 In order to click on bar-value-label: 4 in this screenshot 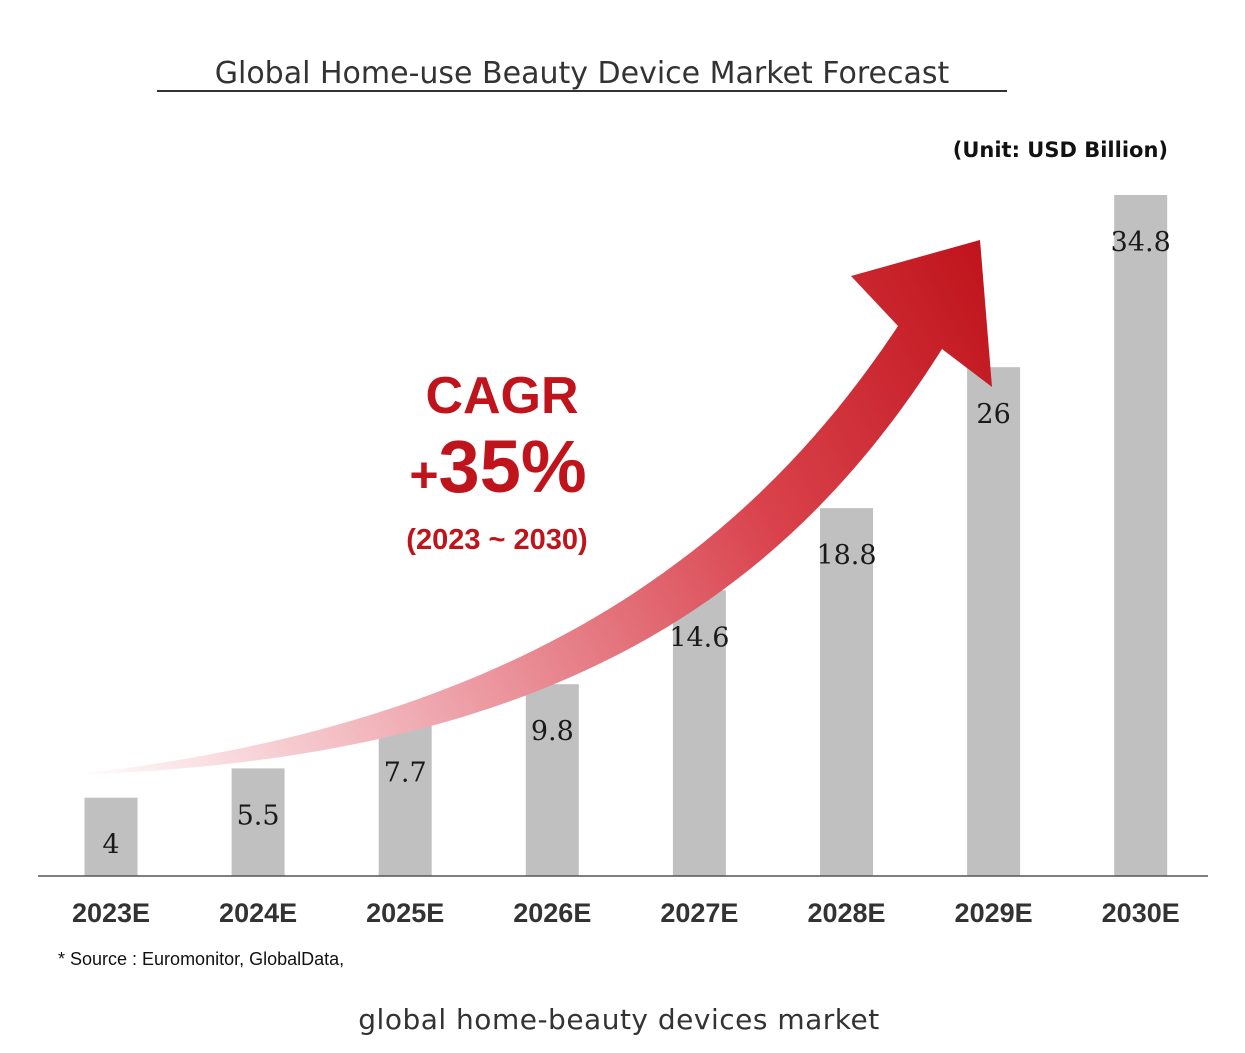, I will do `click(110, 845)`.